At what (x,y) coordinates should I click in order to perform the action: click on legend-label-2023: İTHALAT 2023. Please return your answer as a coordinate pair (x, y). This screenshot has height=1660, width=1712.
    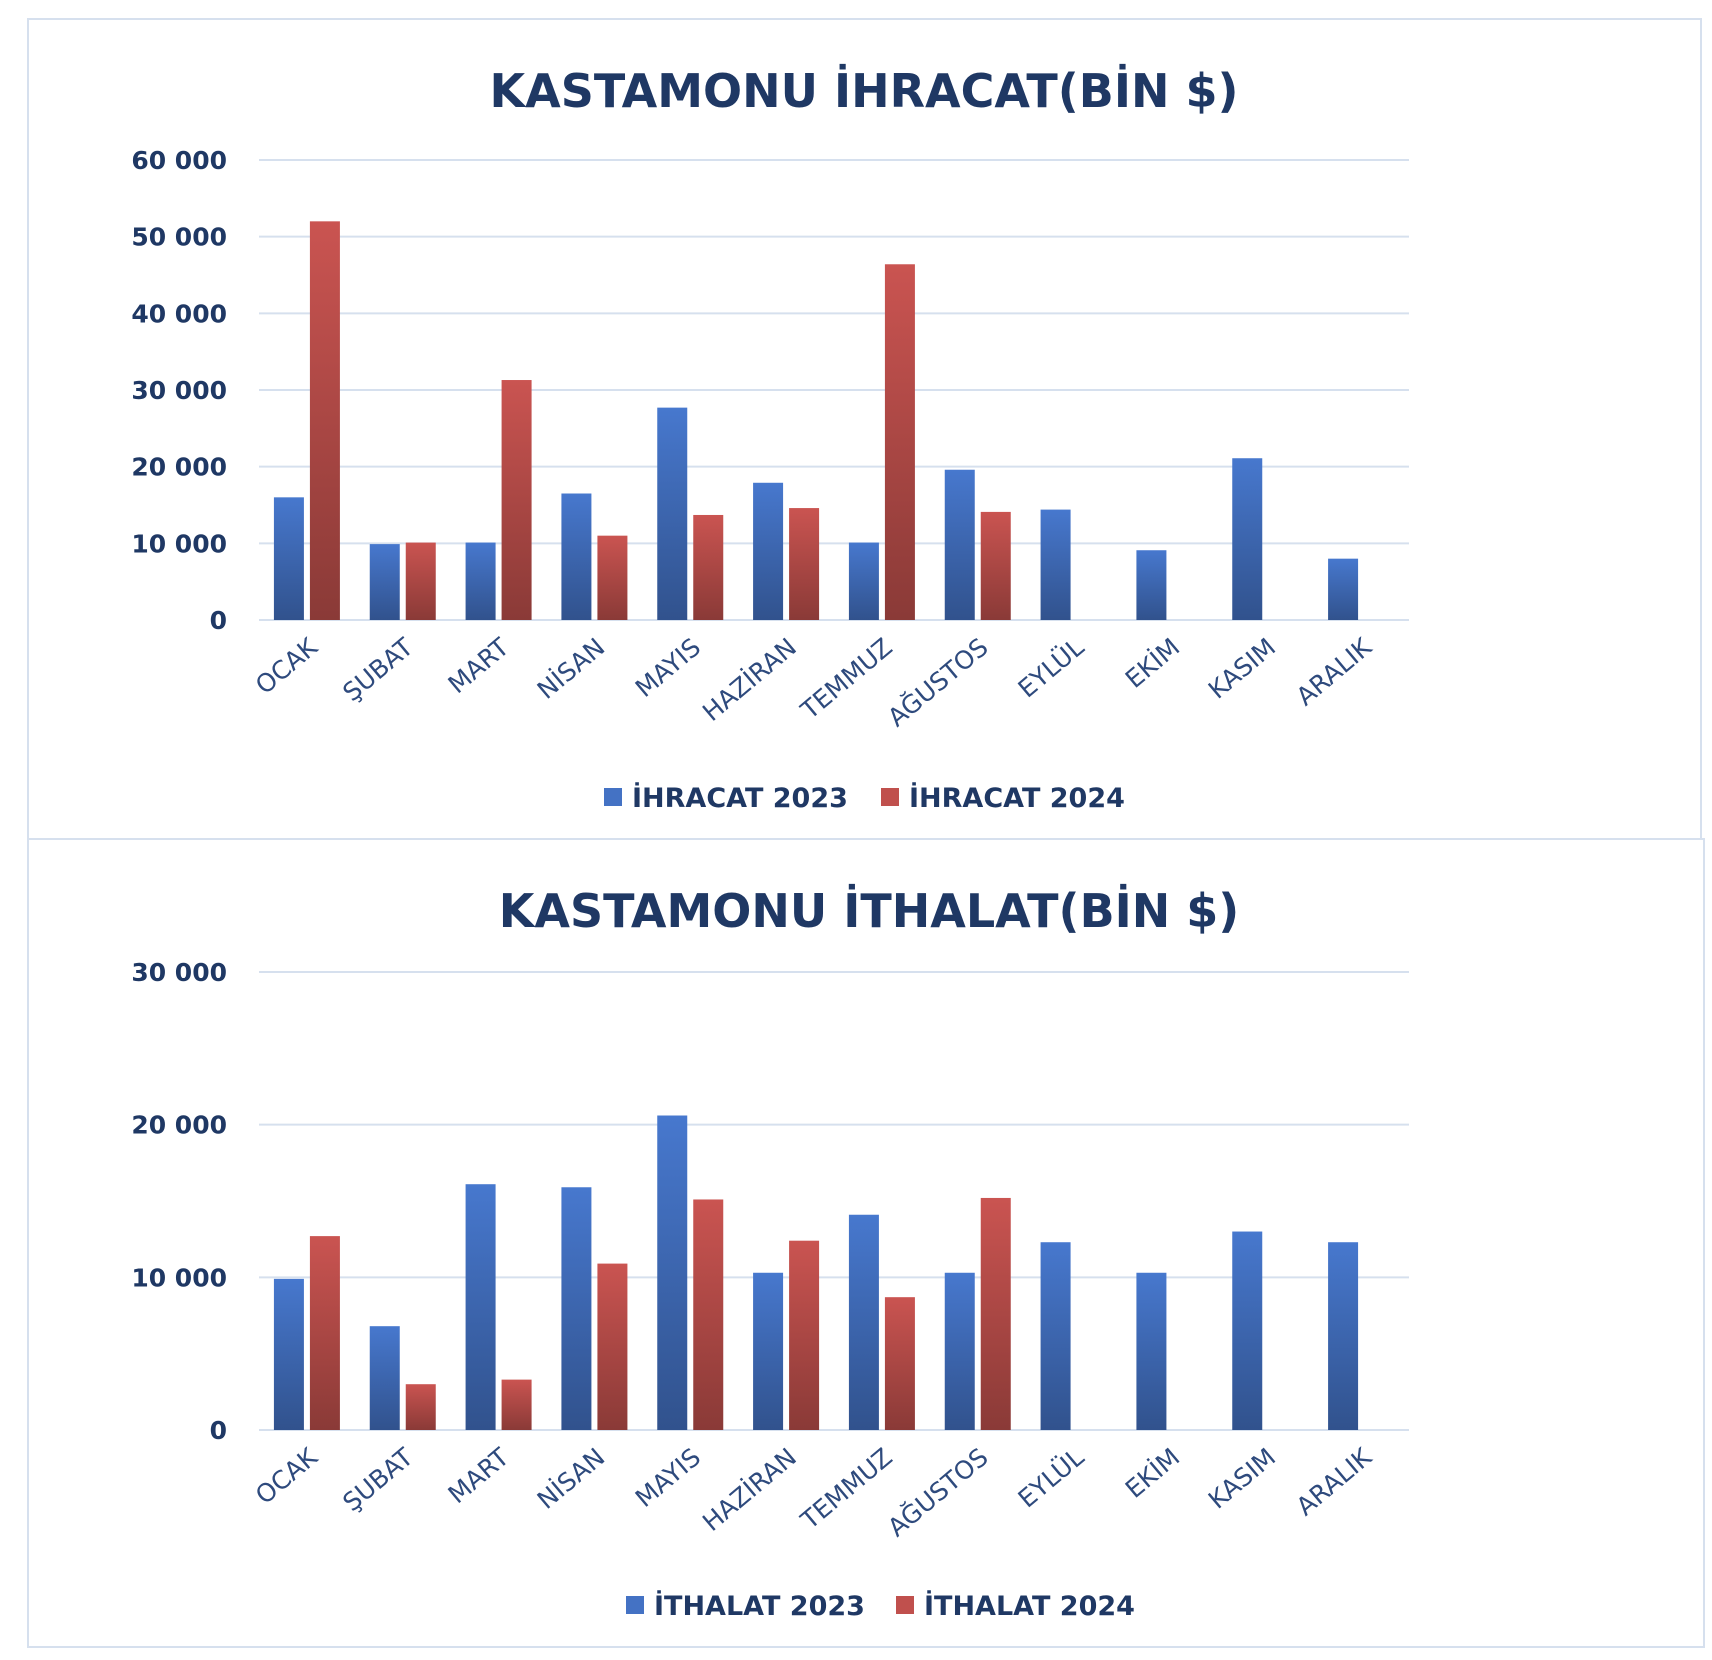
    Looking at the image, I should click on (759, 1606).